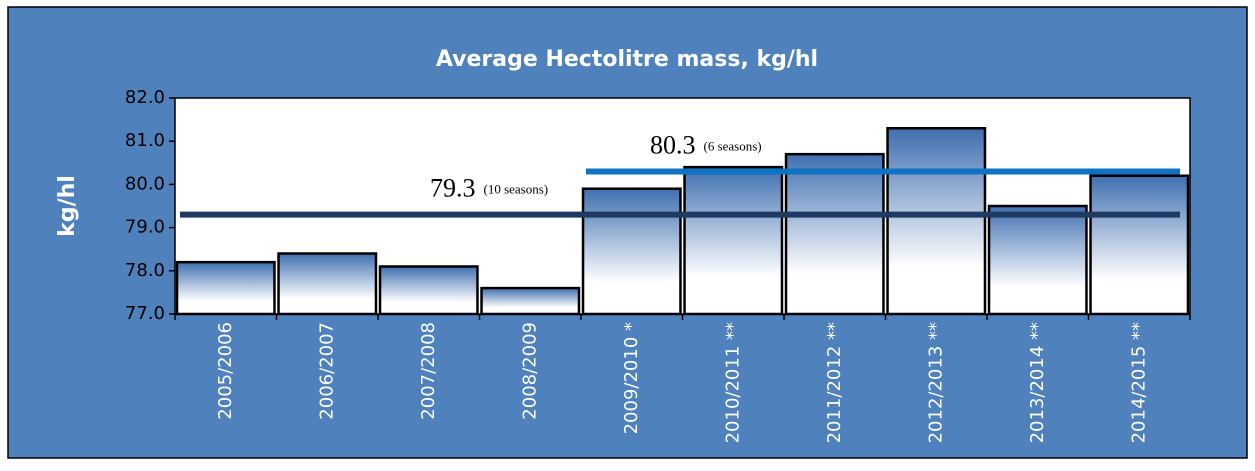  I want to click on y-tick-label: 77.0, so click(145, 313).